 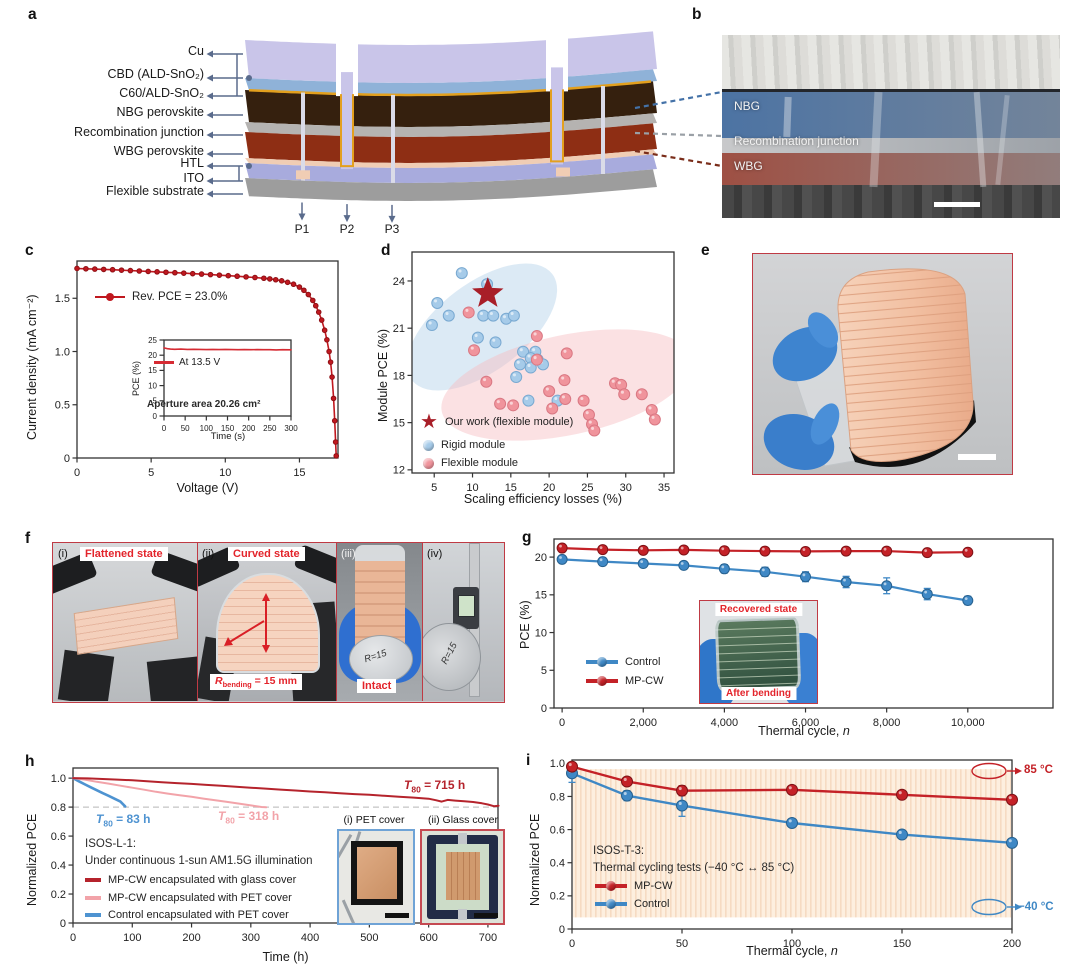 I want to click on i-test-protocol-line1: ISOS-T-3:, so click(x=619, y=851).